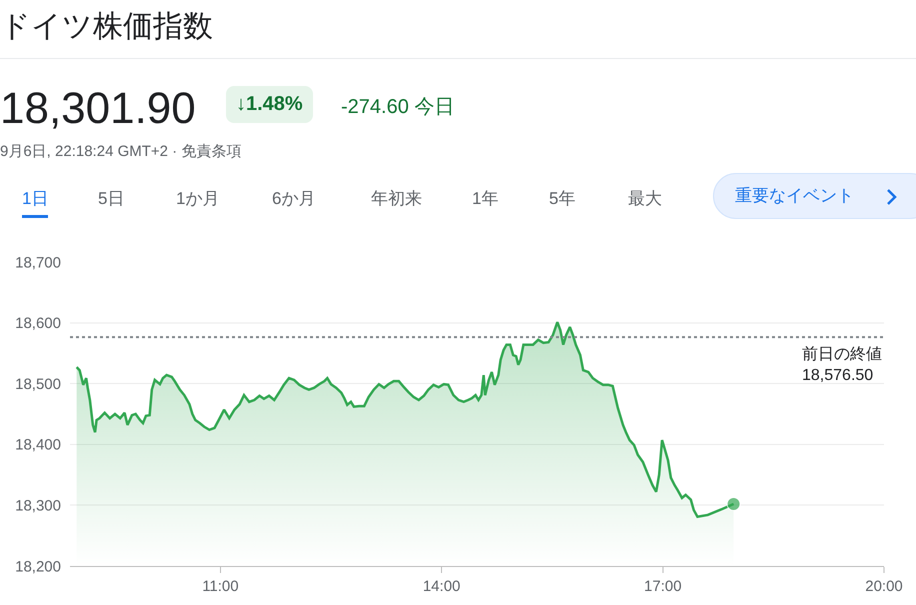 The width and height of the screenshot is (916, 605). I want to click on text: 重要なイベント, so click(814, 196).